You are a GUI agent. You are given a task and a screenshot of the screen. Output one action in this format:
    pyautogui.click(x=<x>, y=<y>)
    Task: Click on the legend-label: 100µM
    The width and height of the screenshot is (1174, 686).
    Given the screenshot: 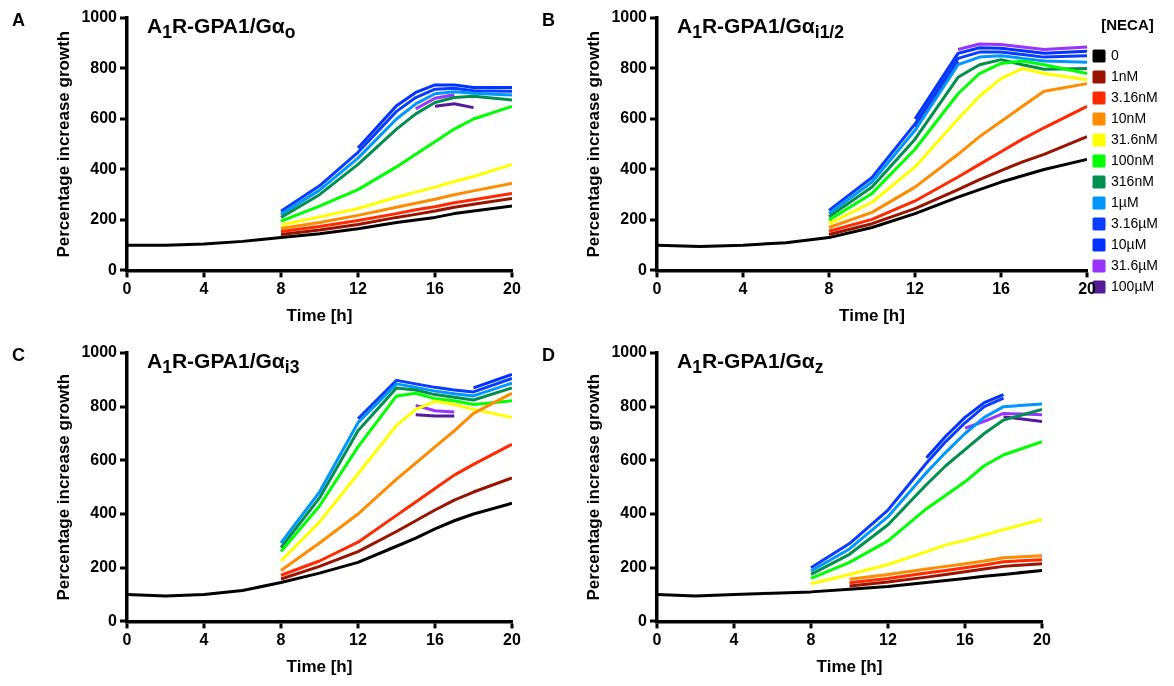 What is the action you would take?
    pyautogui.click(x=1133, y=285)
    